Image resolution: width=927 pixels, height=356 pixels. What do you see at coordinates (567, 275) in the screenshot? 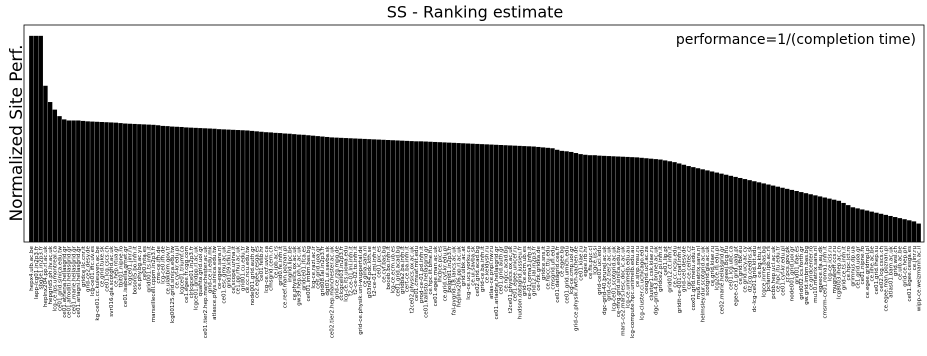
I see `x-tick-label: ce01.grid.umich.edu` at bounding box center [567, 275].